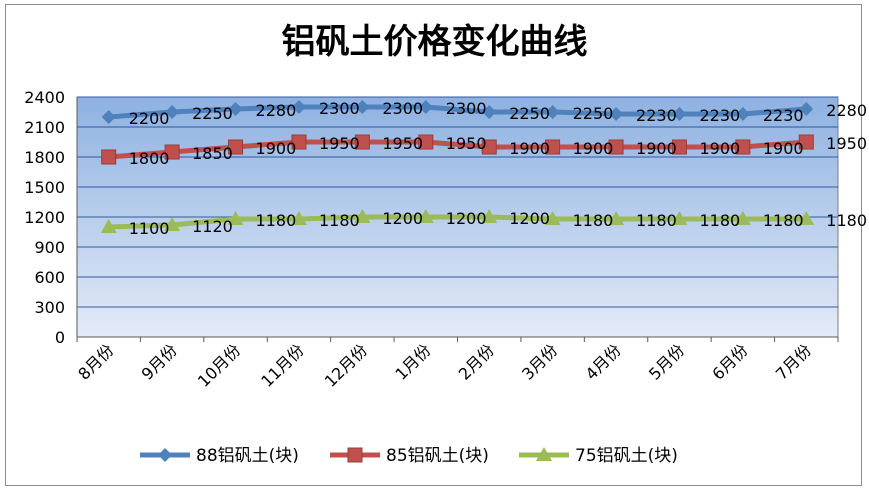 The width and height of the screenshot is (869, 492). I want to click on x-tick-label: 6月份, so click(729, 361).